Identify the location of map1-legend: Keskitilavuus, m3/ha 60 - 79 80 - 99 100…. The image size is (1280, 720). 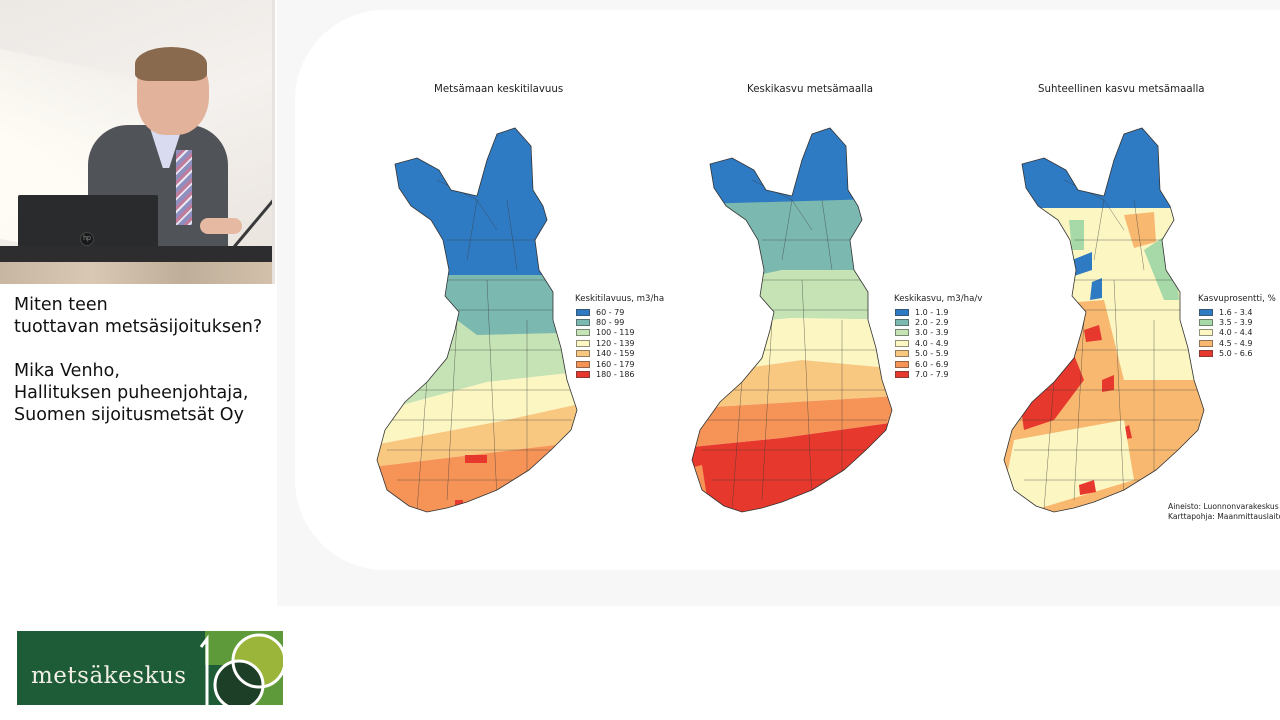
(619, 337).